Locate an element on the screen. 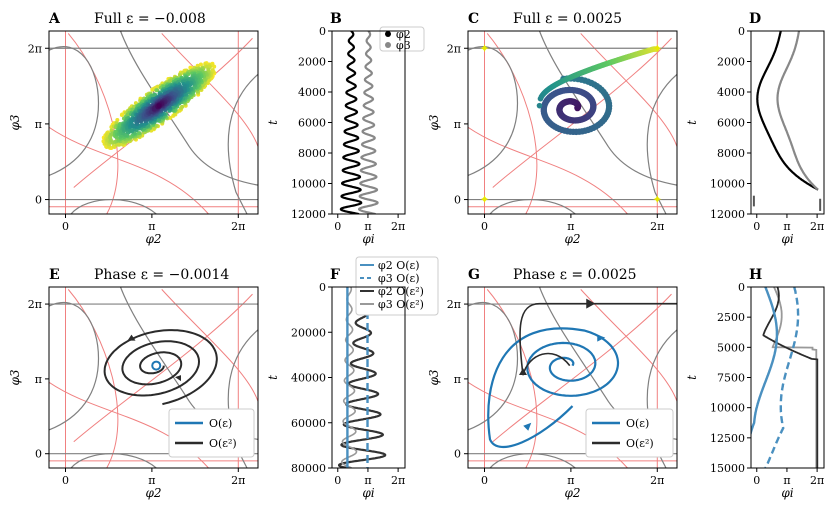  legend-label: O(ε) is located at coordinates (637, 423).